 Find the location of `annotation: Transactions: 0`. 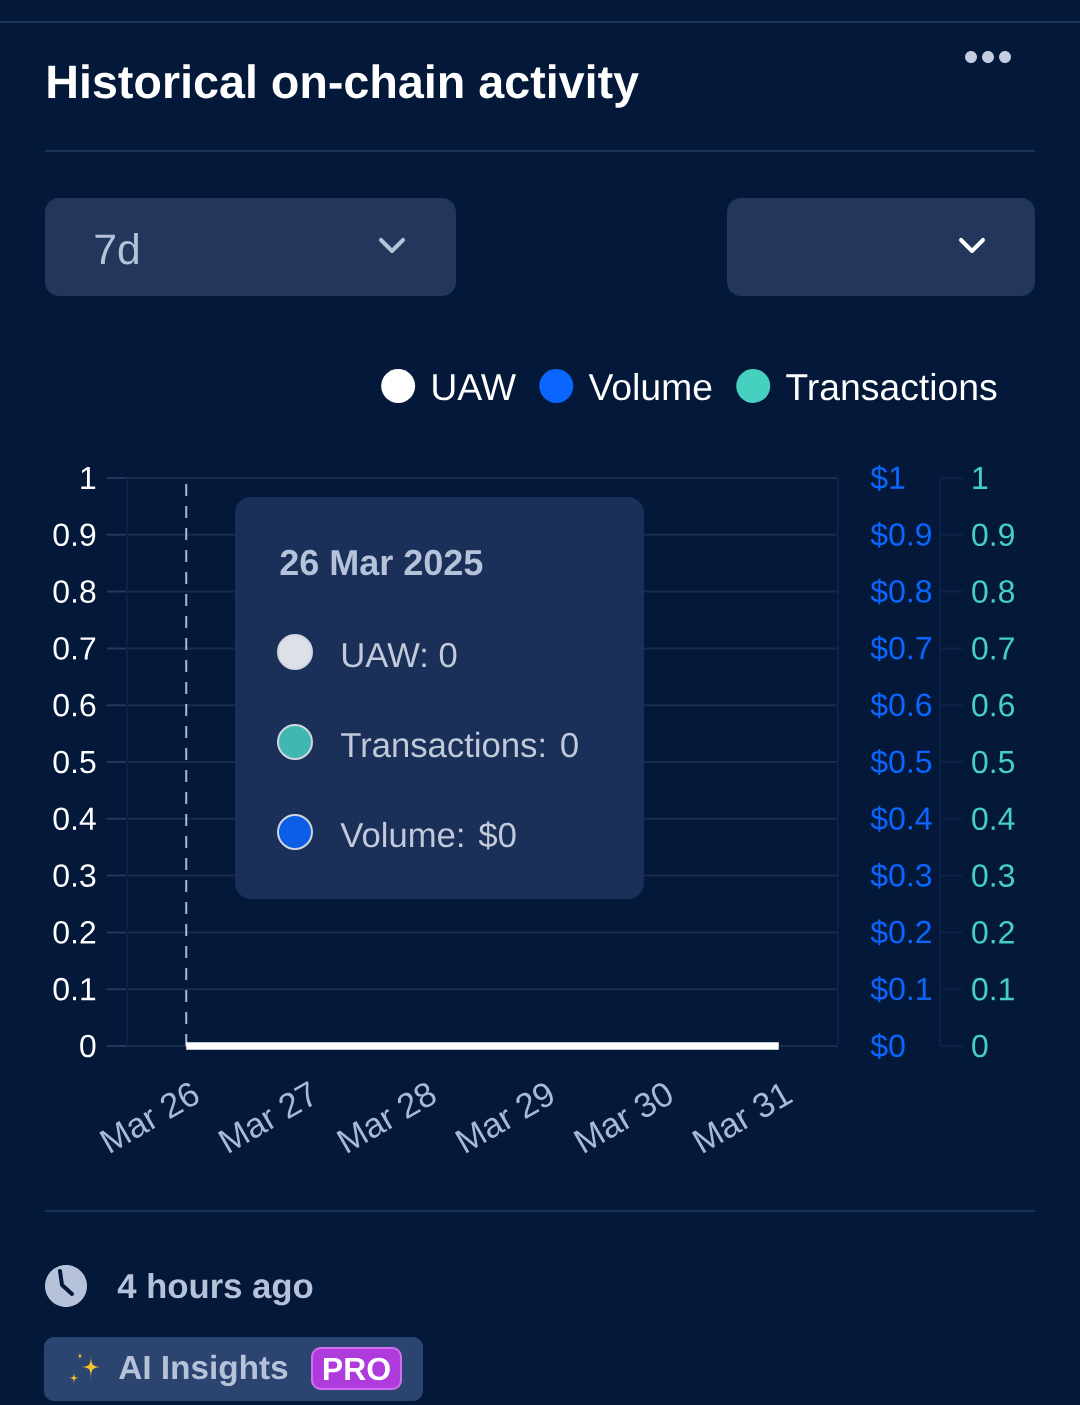

annotation: Transactions: 0 is located at coordinates (459, 744).